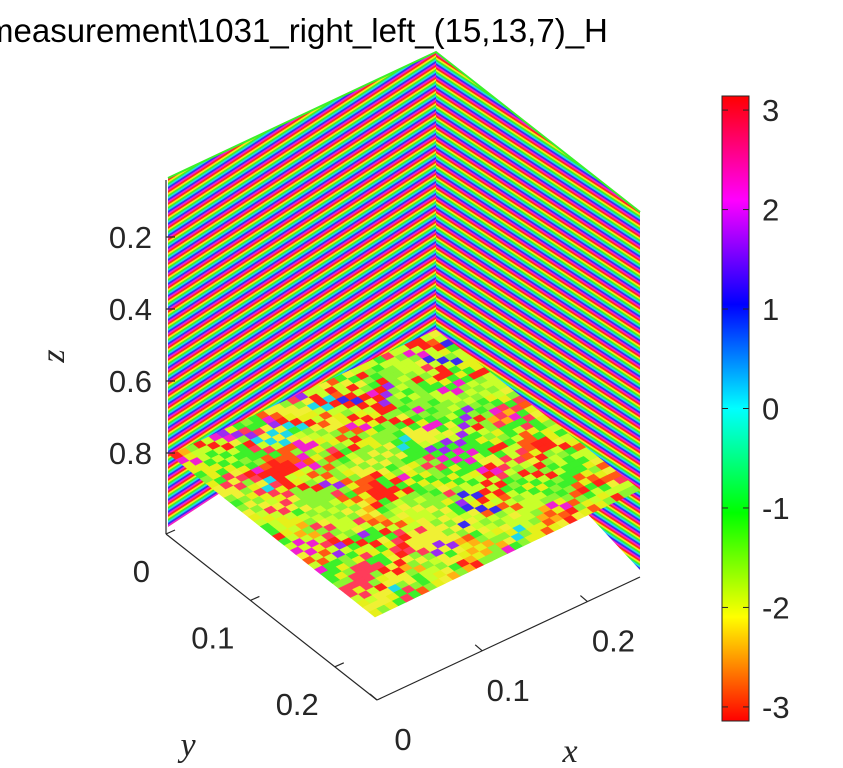 The width and height of the screenshot is (843, 768). Describe the element at coordinates (304, 30) in the screenshot. I see `chart-title: measurement\1031_right_left_(15,13,7)_H` at that location.